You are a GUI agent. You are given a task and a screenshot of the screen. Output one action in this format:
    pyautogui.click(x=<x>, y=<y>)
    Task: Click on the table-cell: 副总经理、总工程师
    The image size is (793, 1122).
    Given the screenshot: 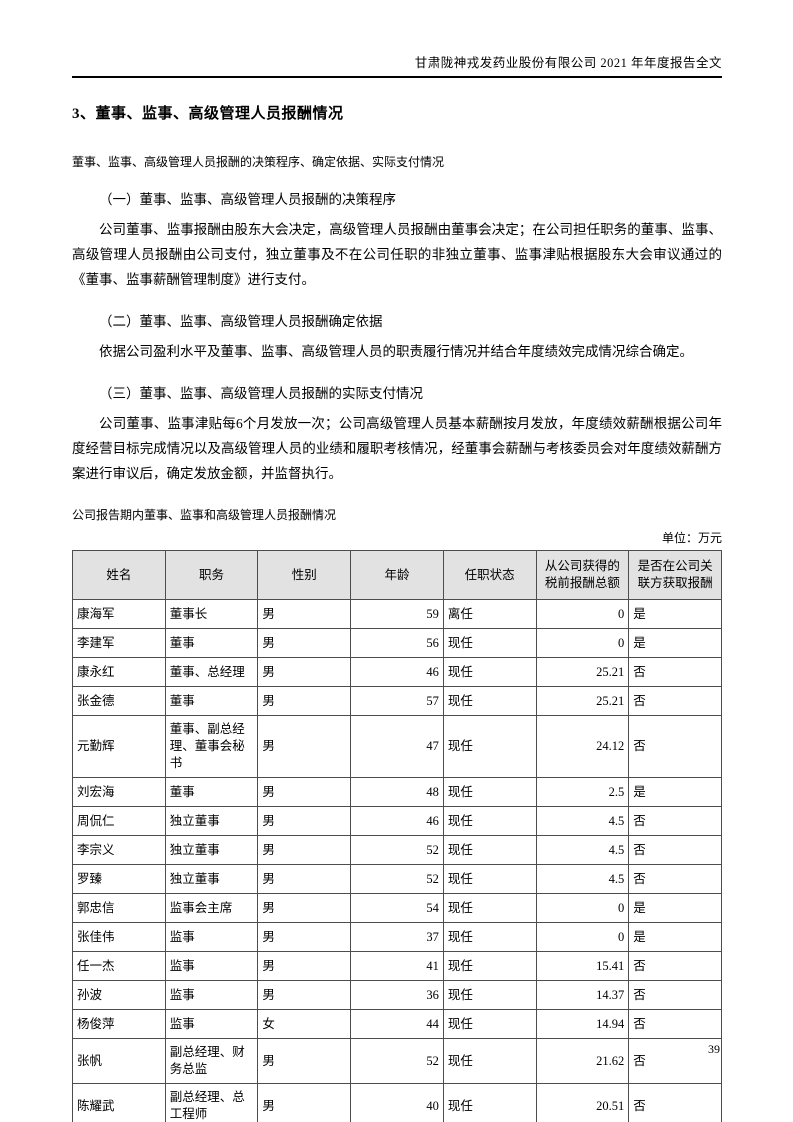 What is the action you would take?
    pyautogui.click(x=211, y=1102)
    